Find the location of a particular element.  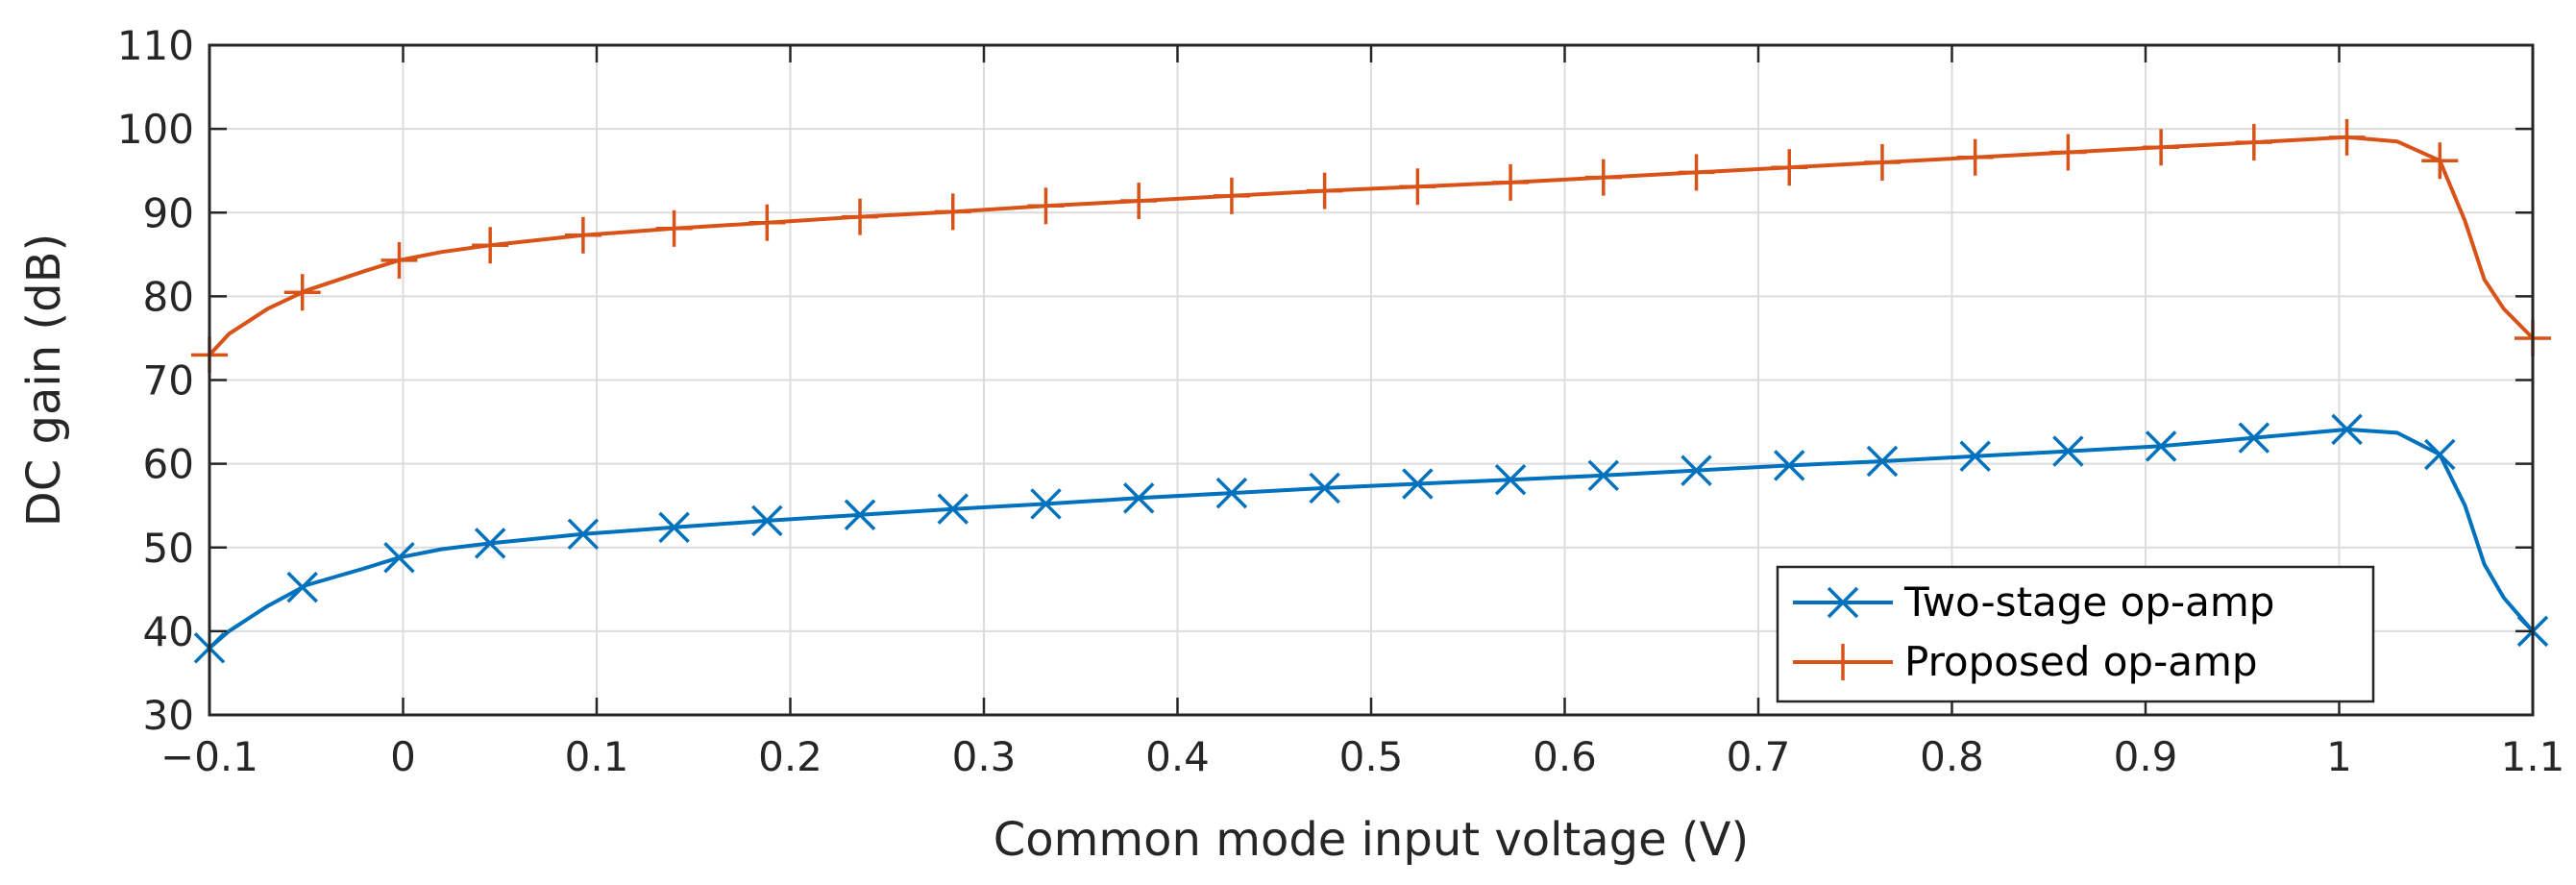

legend-box is located at coordinates (2075, 634).